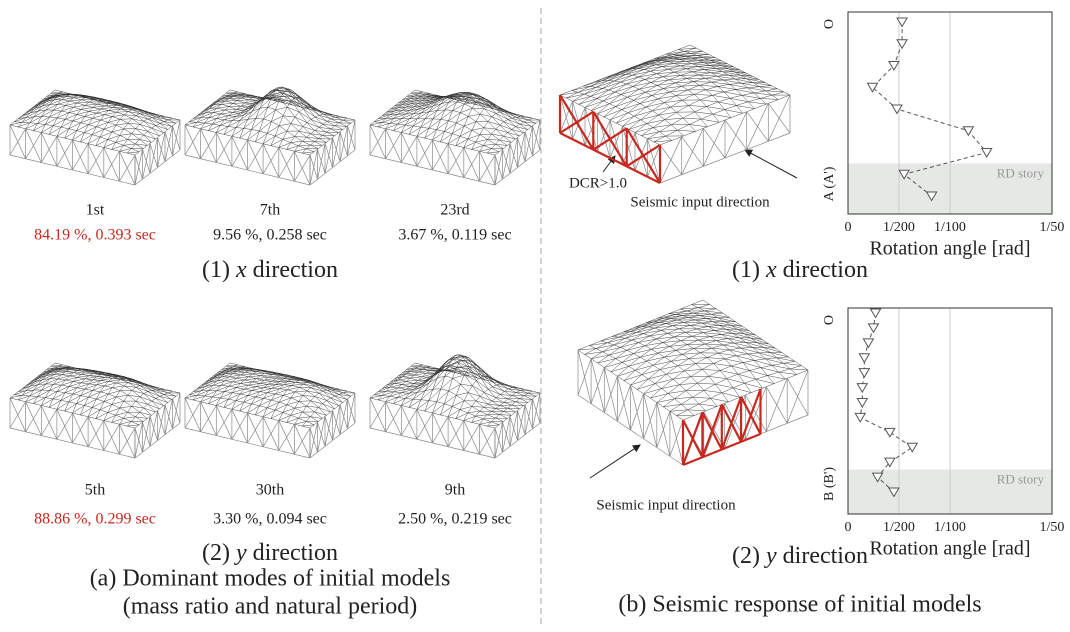 The width and height of the screenshot is (1070, 632). What do you see at coordinates (829, 484) in the screenshot?
I see `y-bottom-label: B (B')` at bounding box center [829, 484].